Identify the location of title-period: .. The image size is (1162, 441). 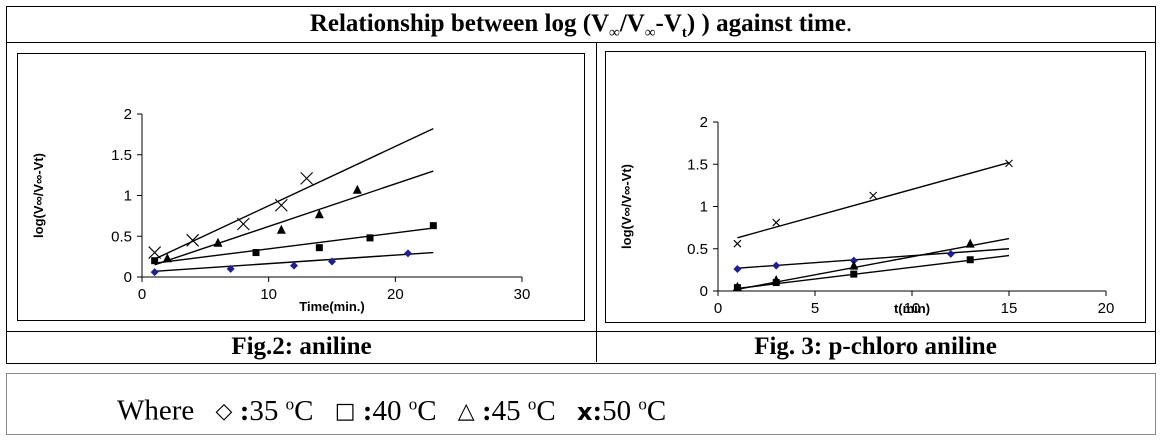
(849, 23).